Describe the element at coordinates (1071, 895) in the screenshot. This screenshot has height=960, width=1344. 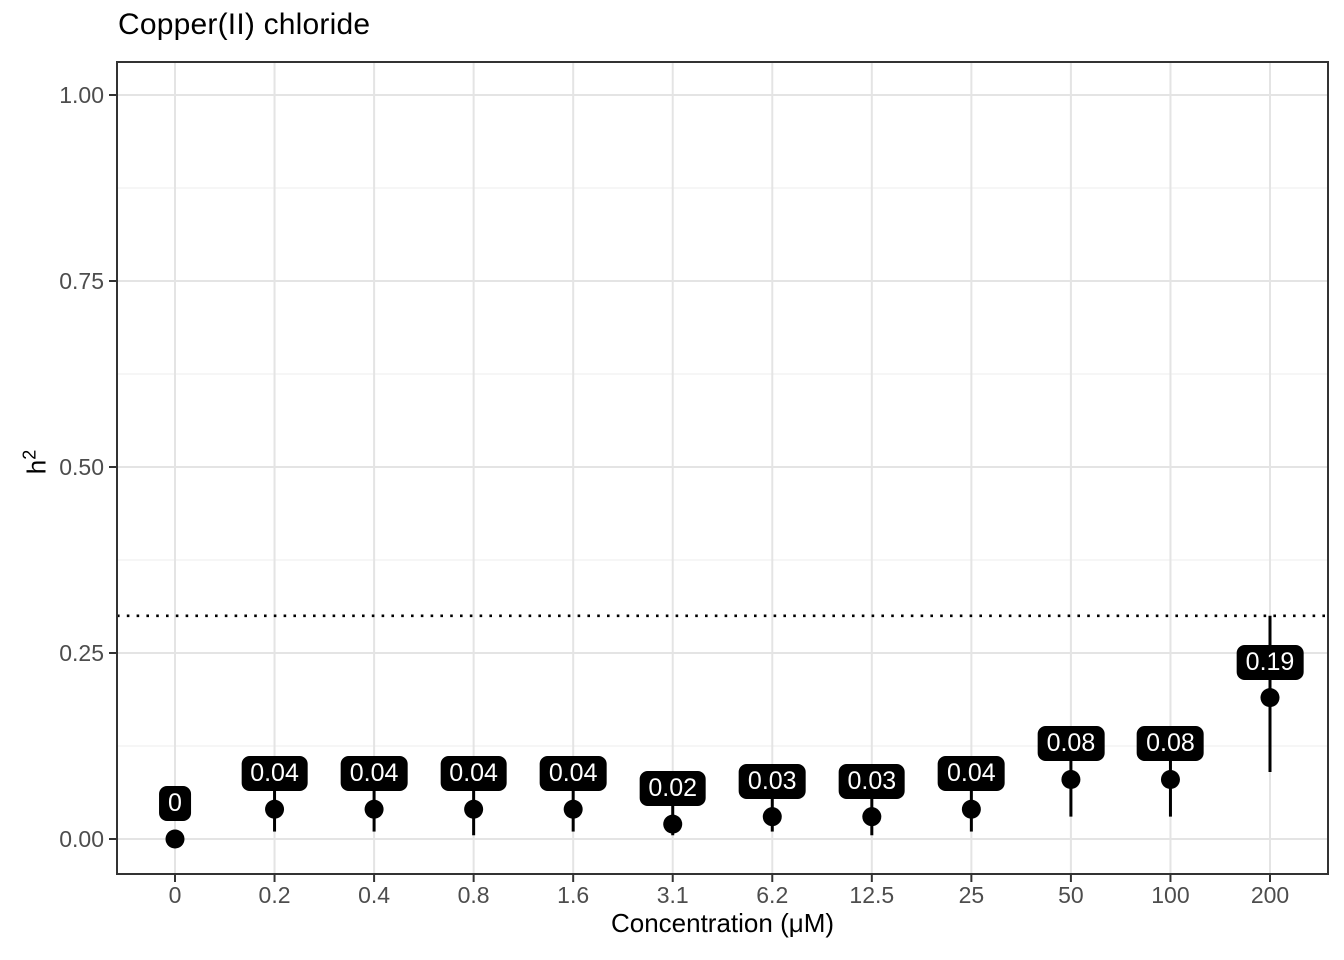
I see `x-tick-label: 50` at that location.